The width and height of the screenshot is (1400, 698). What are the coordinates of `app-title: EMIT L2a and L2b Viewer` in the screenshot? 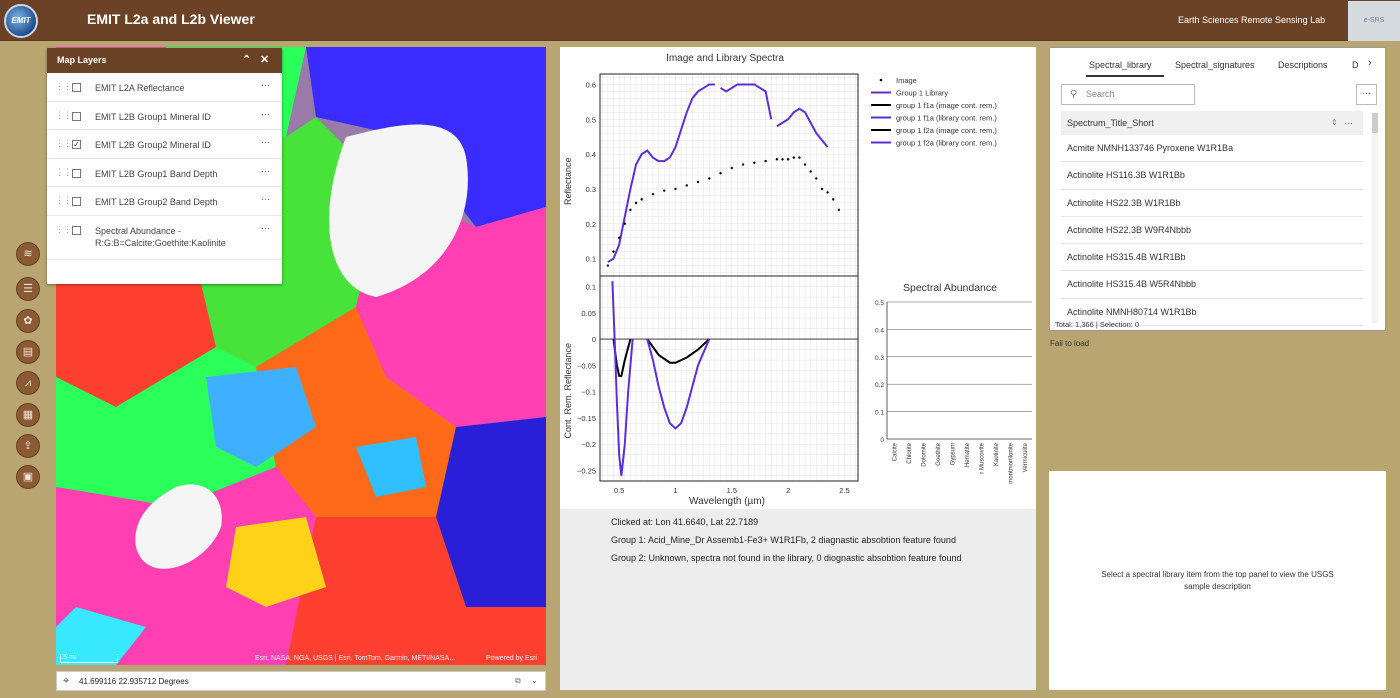 It's located at (171, 19).